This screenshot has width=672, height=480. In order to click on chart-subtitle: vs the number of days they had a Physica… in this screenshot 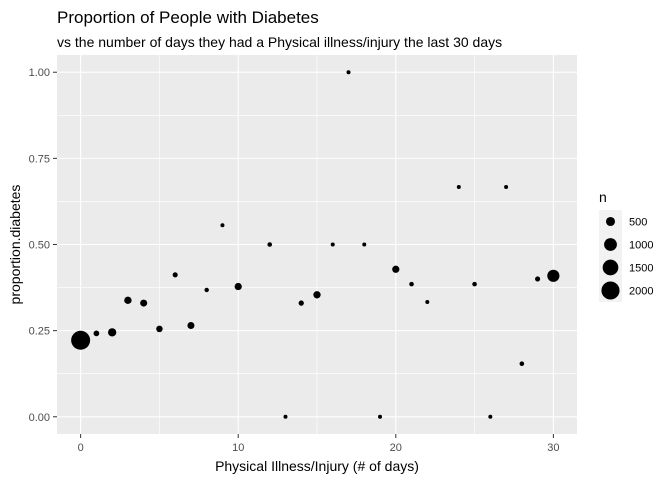, I will do `click(279, 42)`.